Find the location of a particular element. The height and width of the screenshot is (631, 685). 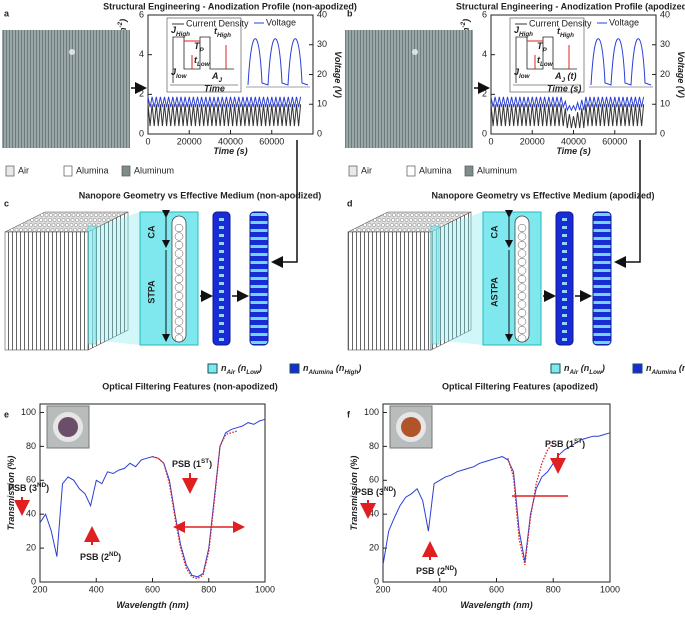

x-tick-label: 0 is located at coordinates (490, 141).